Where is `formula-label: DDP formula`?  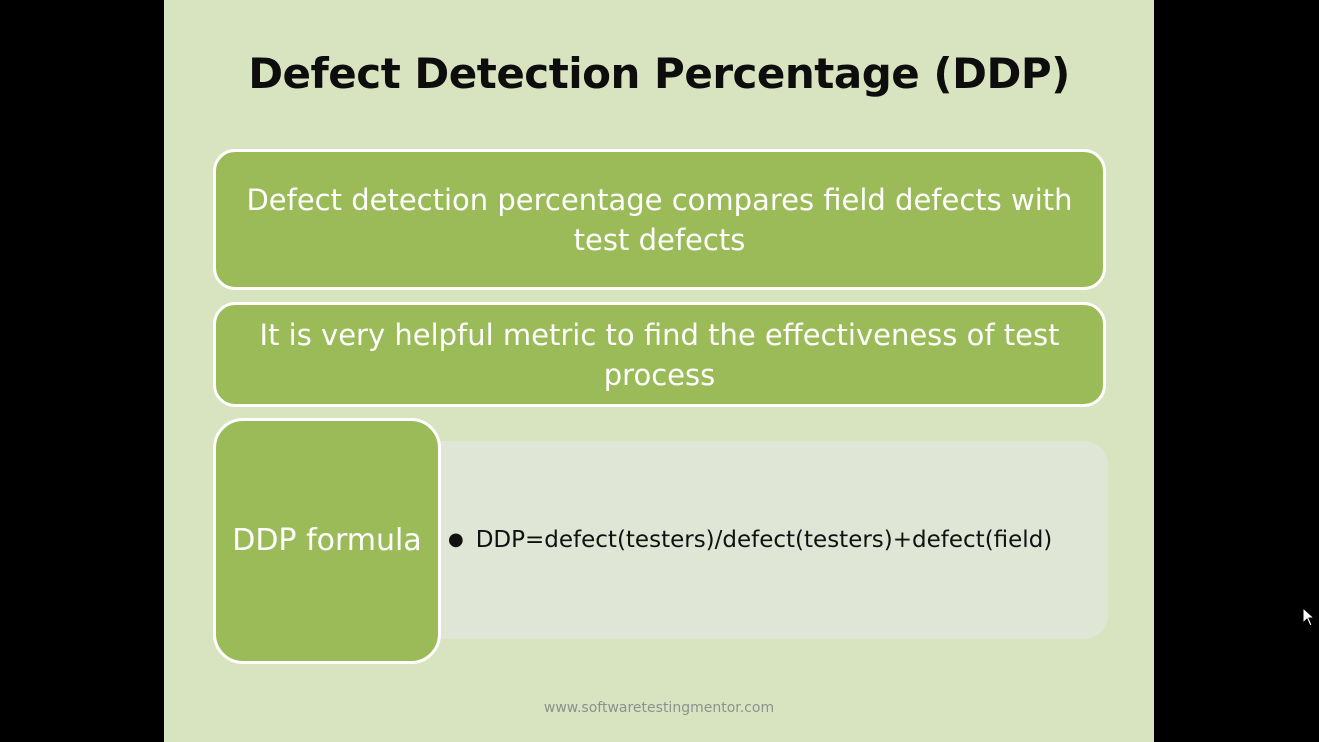 formula-label: DDP formula is located at coordinates (327, 540).